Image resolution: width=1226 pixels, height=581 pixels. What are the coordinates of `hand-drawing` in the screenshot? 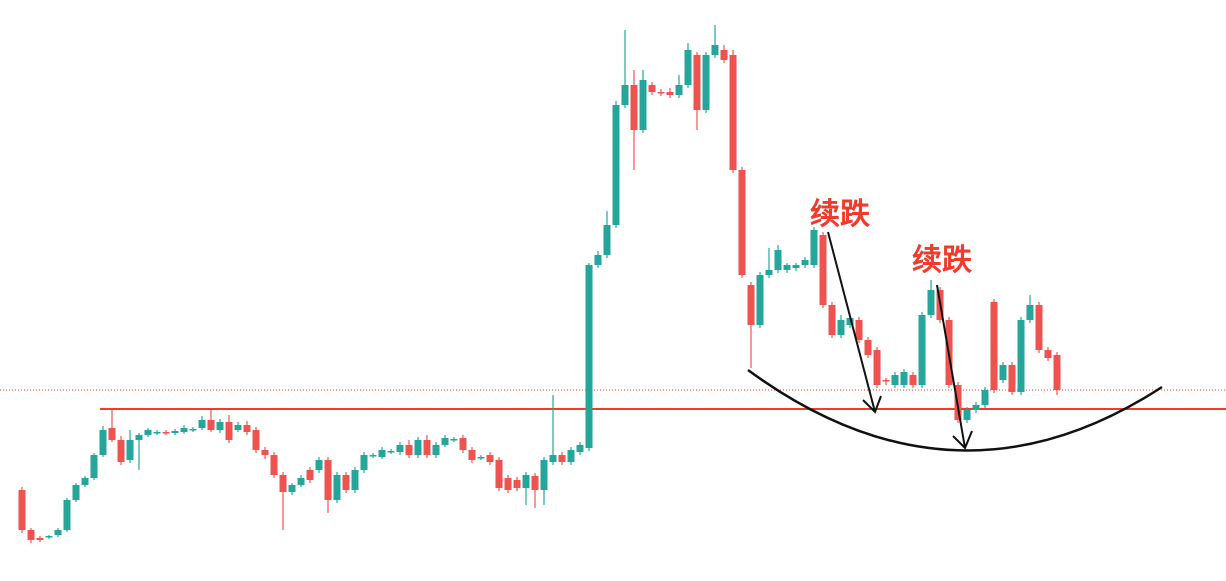 It's located at (955, 341).